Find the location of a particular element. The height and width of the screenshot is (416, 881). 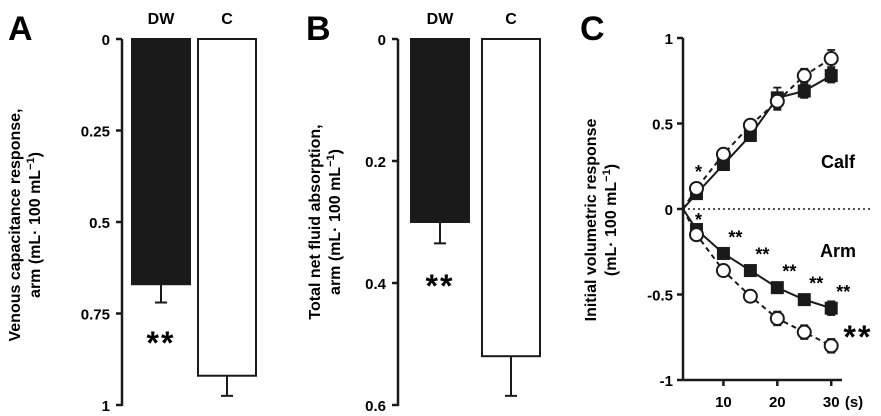

panel-c-y-tick-label: -1 is located at coordinates (666, 381).